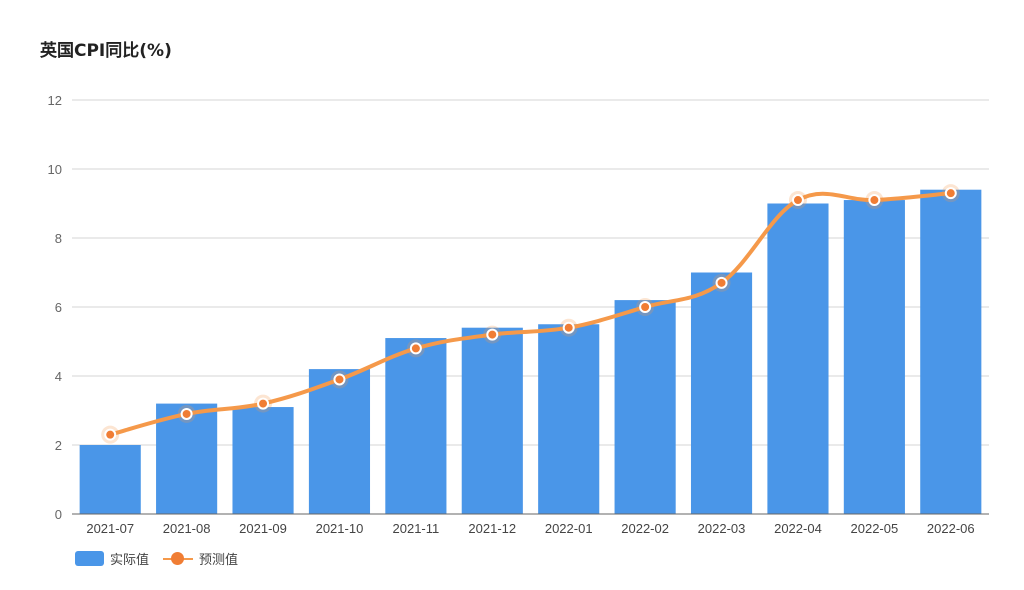 Image resolution: width=1024 pixels, height=590 pixels. What do you see at coordinates (569, 528) in the screenshot?
I see `x-tick-label: 2022-01` at bounding box center [569, 528].